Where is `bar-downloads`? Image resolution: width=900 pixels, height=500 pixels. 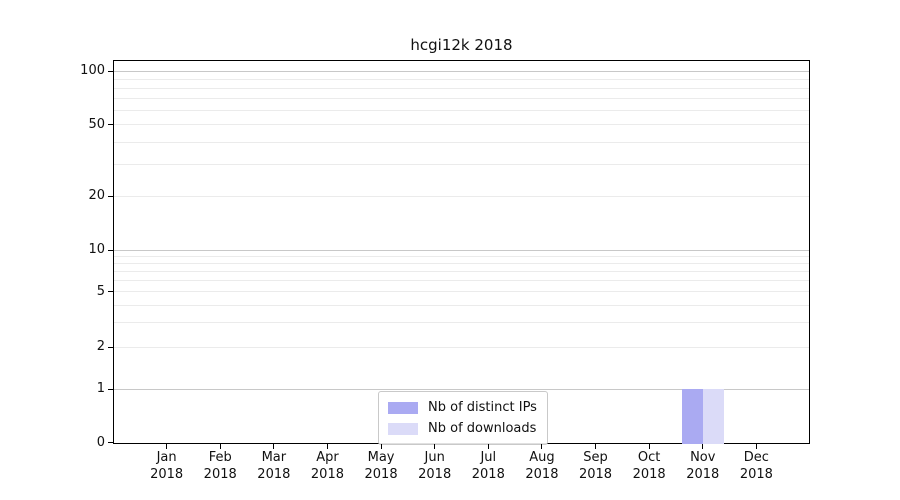
bar-downloads is located at coordinates (713, 416).